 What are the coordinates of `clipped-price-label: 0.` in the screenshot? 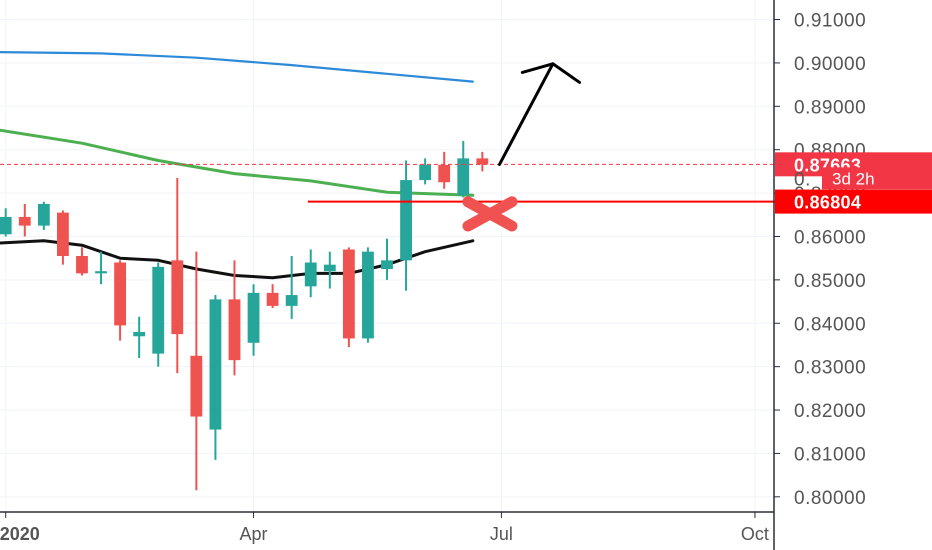 It's located at (802, 179).